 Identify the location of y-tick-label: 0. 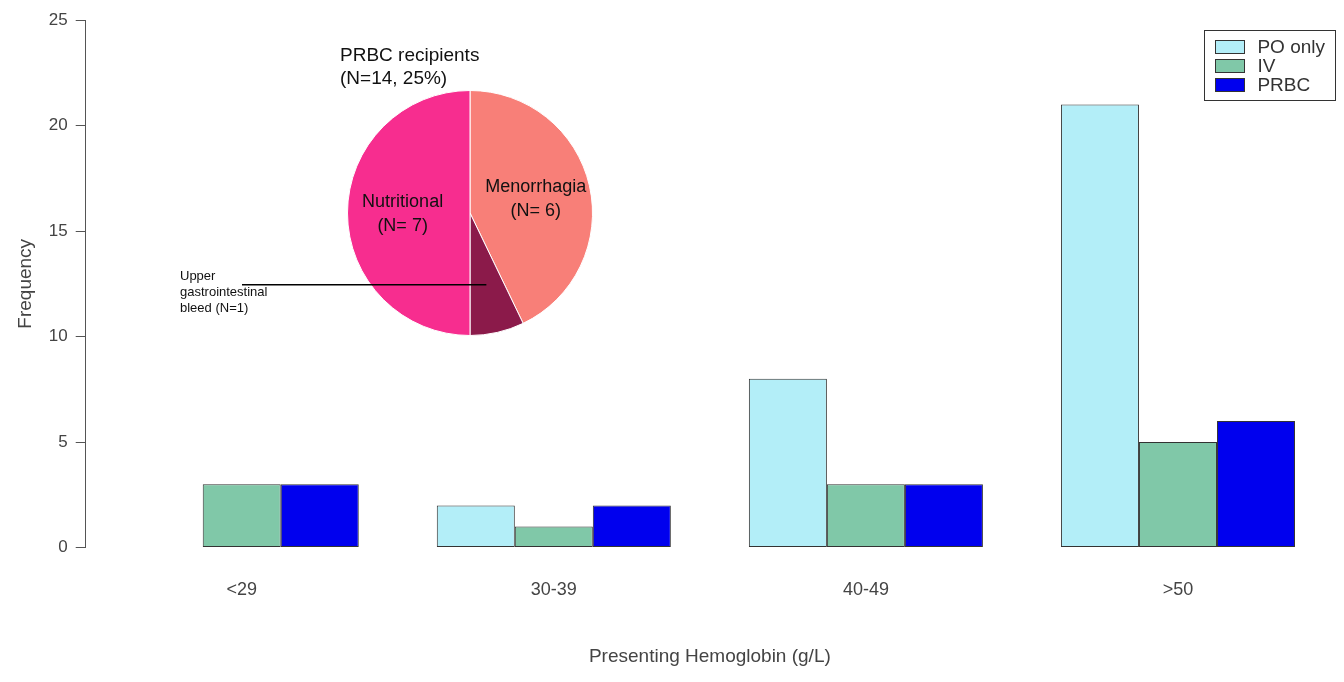
(63, 547).